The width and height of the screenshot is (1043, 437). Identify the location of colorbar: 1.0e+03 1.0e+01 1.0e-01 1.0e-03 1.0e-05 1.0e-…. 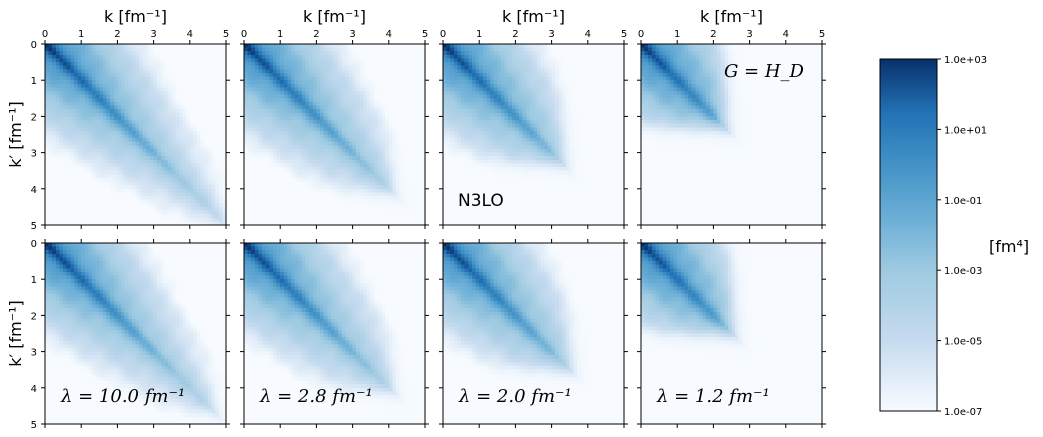
(954, 236).